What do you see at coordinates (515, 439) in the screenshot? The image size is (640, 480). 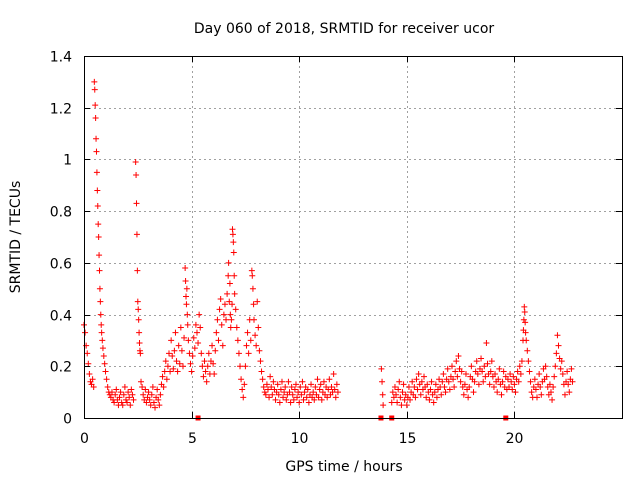 I see `x-tick-label: 20` at bounding box center [515, 439].